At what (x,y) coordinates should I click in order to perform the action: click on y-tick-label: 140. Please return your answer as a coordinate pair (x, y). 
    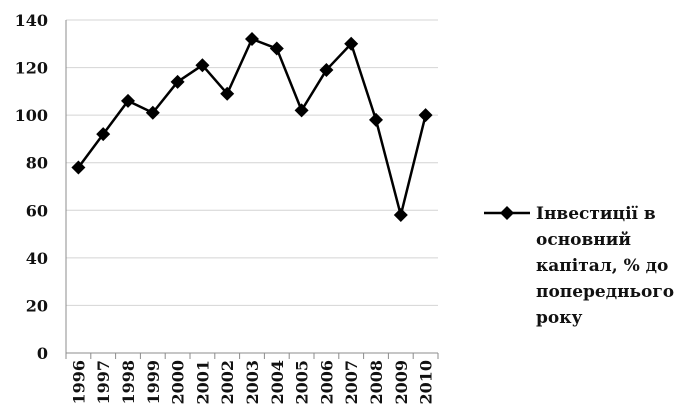
    Looking at the image, I should click on (31, 20).